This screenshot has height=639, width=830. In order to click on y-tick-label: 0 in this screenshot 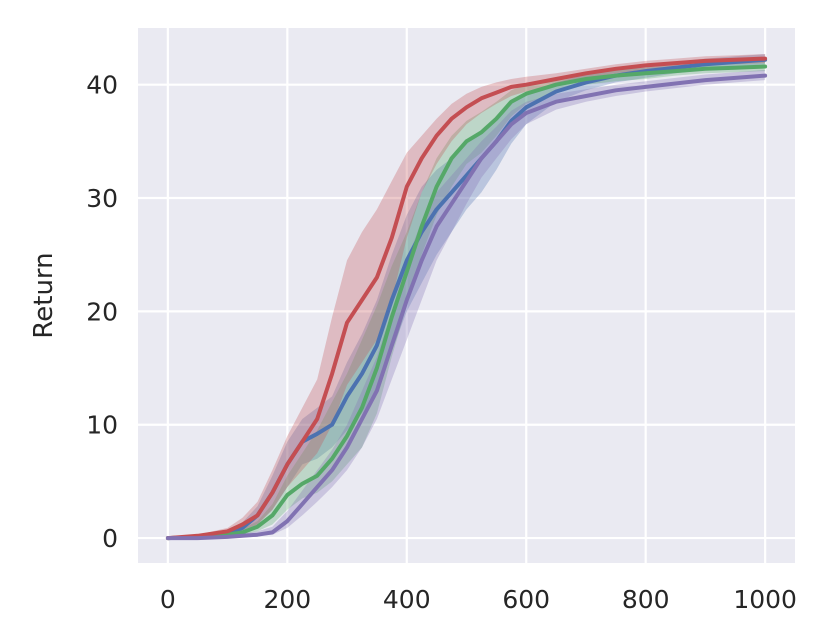, I will do `click(110, 538)`.